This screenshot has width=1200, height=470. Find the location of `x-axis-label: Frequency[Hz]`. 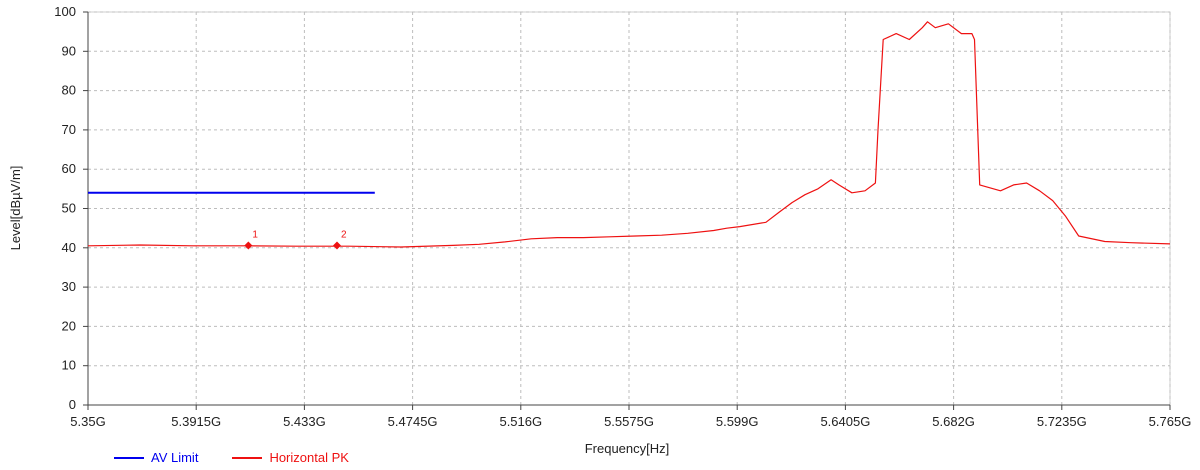

x-axis-label: Frequency[Hz] is located at coordinates (627, 448).